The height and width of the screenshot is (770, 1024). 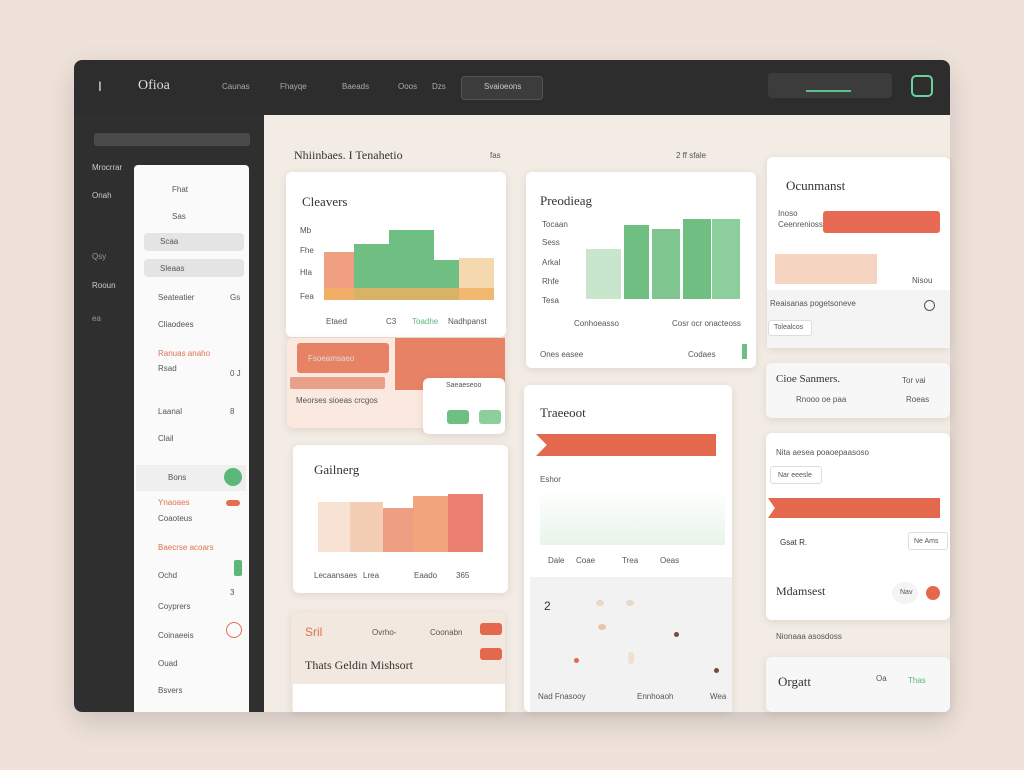 What do you see at coordinates (566, 200) in the screenshot?
I see `card-title: Preodieag` at bounding box center [566, 200].